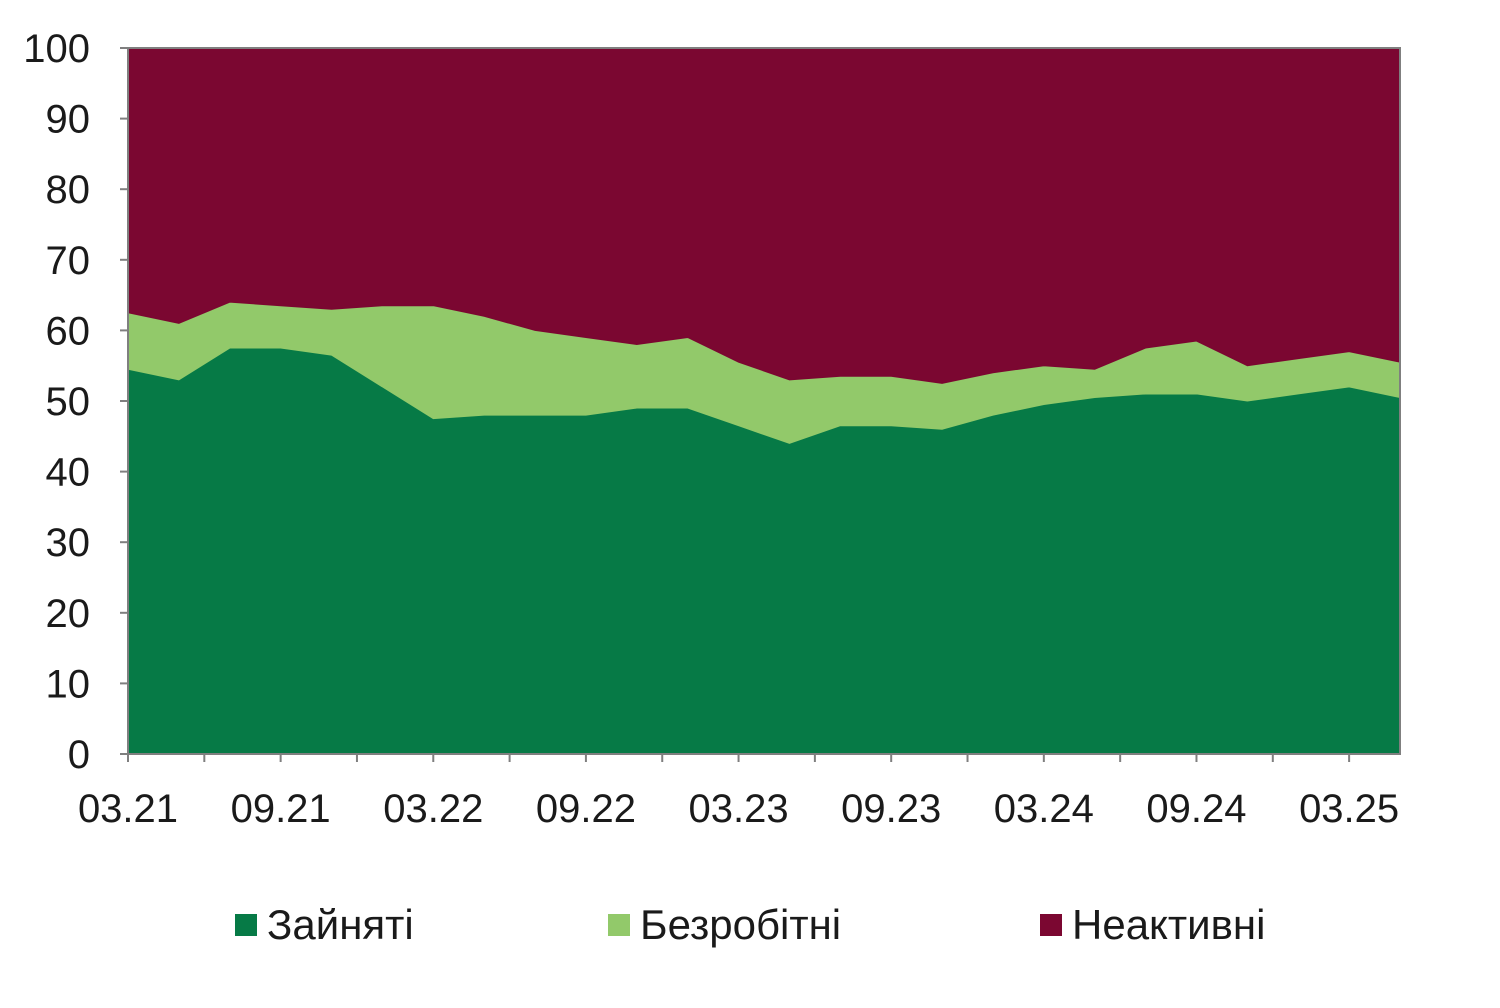  I want to click on chart-legend: Зайняті Безробітні Неактивні, so click(750, 925).